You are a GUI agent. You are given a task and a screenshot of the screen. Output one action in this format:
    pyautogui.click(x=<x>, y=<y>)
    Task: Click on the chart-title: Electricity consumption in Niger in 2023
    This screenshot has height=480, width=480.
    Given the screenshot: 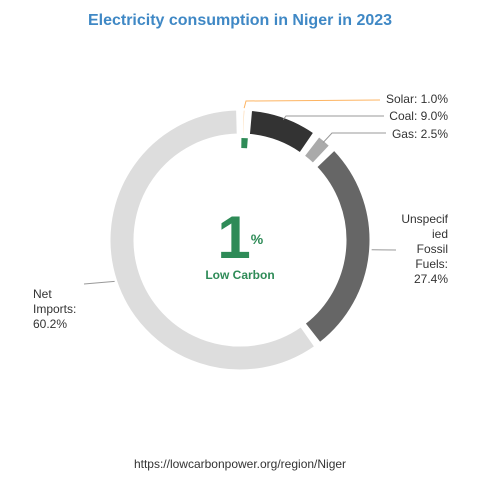 What is the action you would take?
    pyautogui.click(x=240, y=20)
    